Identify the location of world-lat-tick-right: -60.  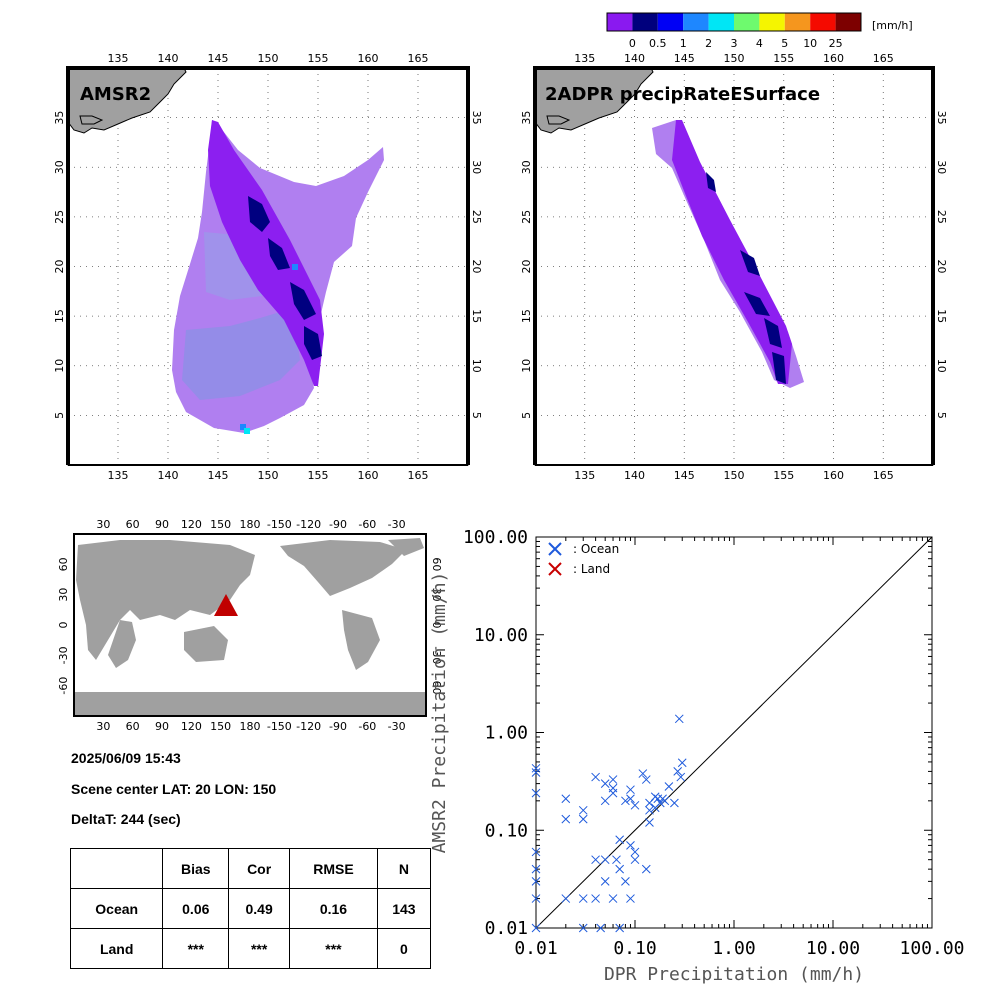
(436, 686).